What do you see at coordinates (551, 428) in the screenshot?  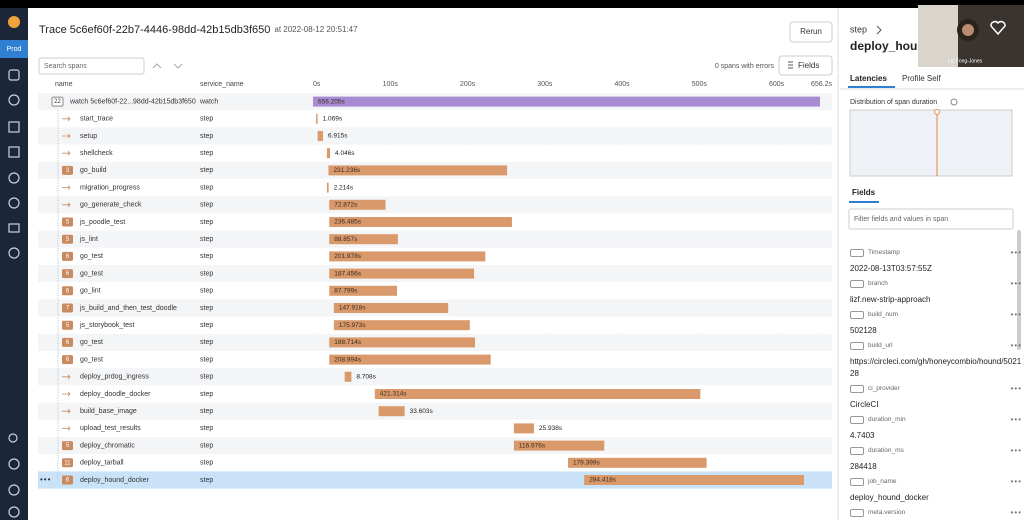 I see `span-duration-label: 25.938s` at bounding box center [551, 428].